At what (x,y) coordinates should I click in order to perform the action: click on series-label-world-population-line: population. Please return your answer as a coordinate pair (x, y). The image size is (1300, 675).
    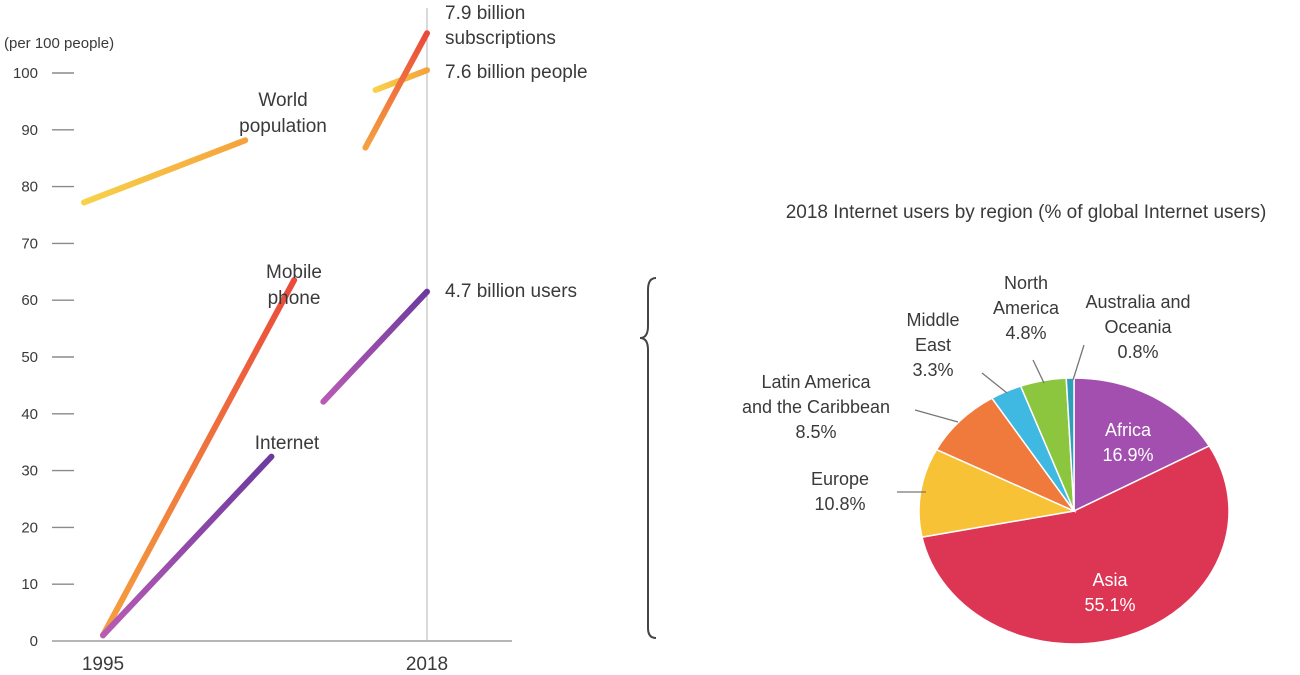
    Looking at the image, I should click on (283, 126).